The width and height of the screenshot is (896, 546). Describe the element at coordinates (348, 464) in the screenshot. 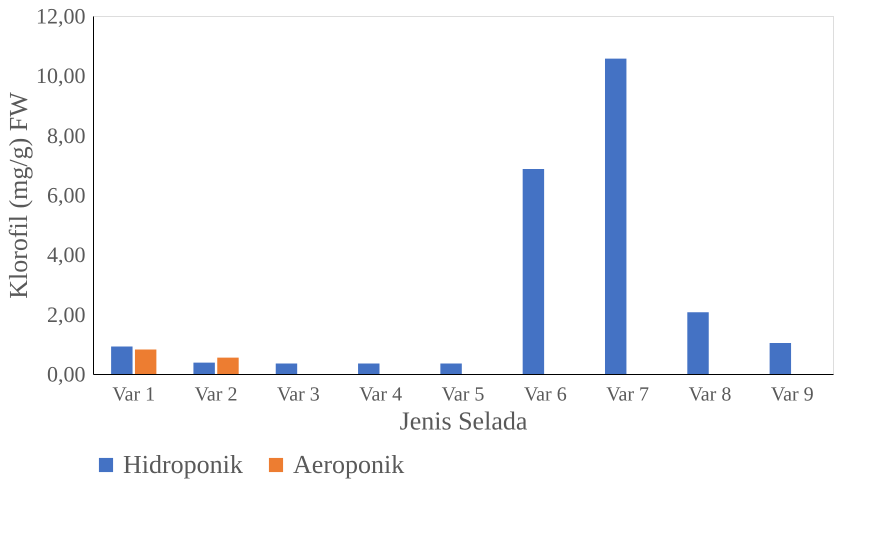

I see `legend-label: Aeroponik` at that location.